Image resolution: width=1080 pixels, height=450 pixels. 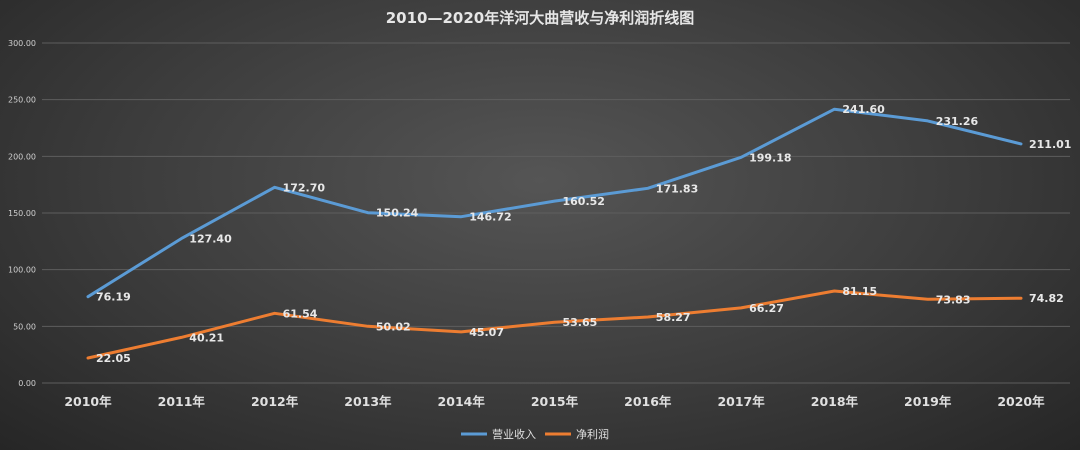 I want to click on data-label: 81.15, so click(x=859, y=291).